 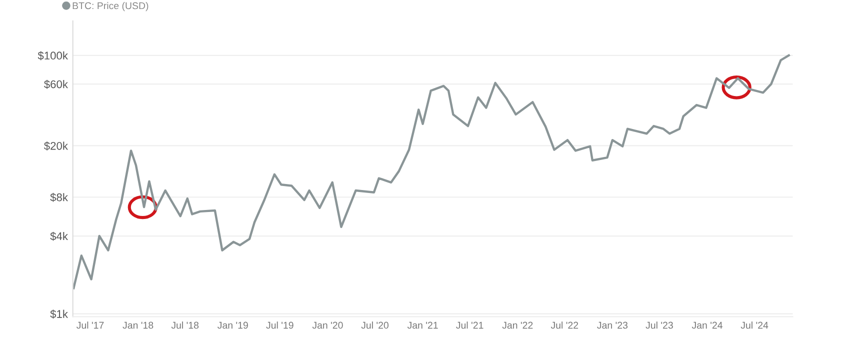 What do you see at coordinates (56, 84) in the screenshot?
I see `y-tick-label: $60k` at bounding box center [56, 84].